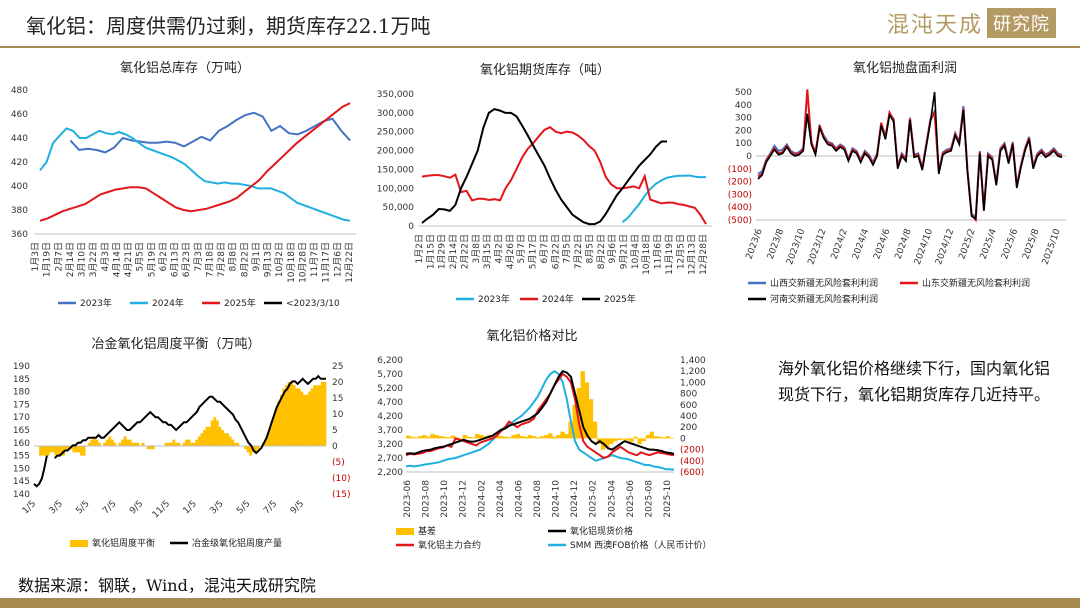 This screenshot has height=608, width=1080. I want to click on x-tick-label: 2023/10, so click(796, 246).